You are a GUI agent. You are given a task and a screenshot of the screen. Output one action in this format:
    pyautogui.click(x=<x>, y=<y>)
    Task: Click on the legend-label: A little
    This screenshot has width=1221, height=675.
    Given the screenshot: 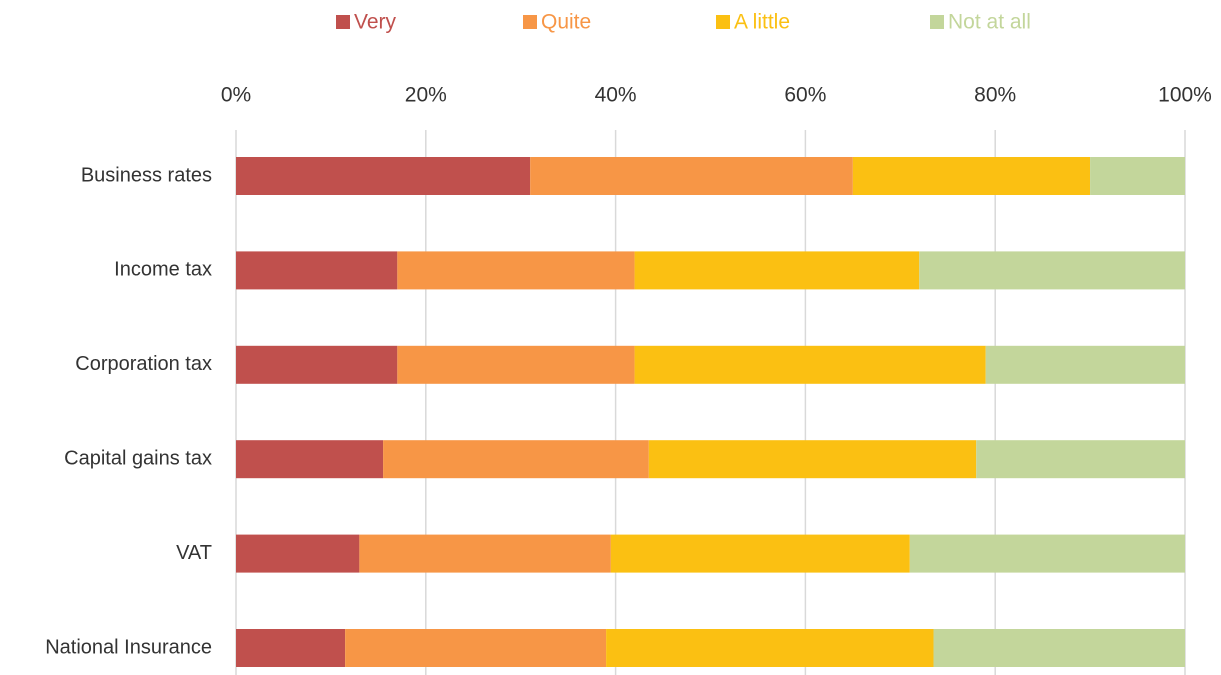 What is the action you would take?
    pyautogui.click(x=762, y=22)
    